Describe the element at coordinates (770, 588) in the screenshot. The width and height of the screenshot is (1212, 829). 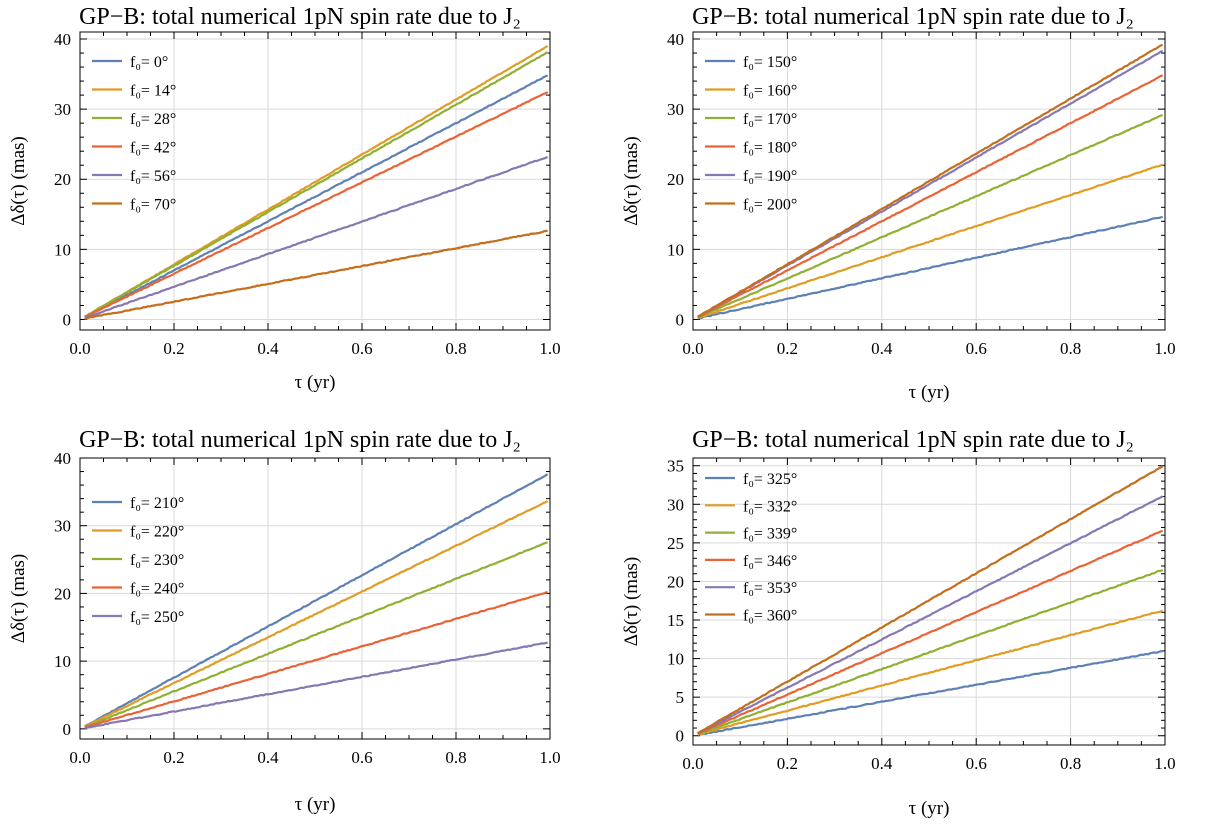
I see `legend-label: f₀= 353°` at that location.